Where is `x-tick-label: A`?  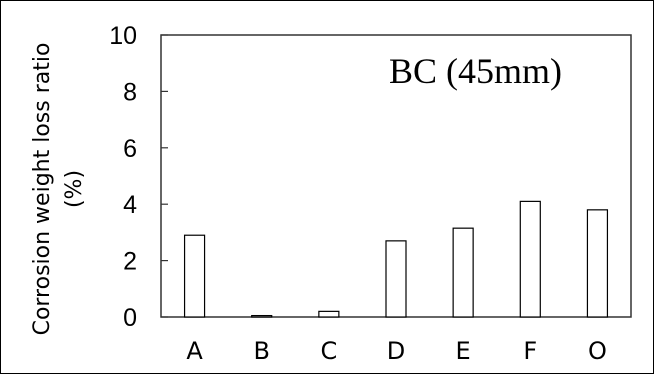 x-tick-label: A is located at coordinates (194, 351).